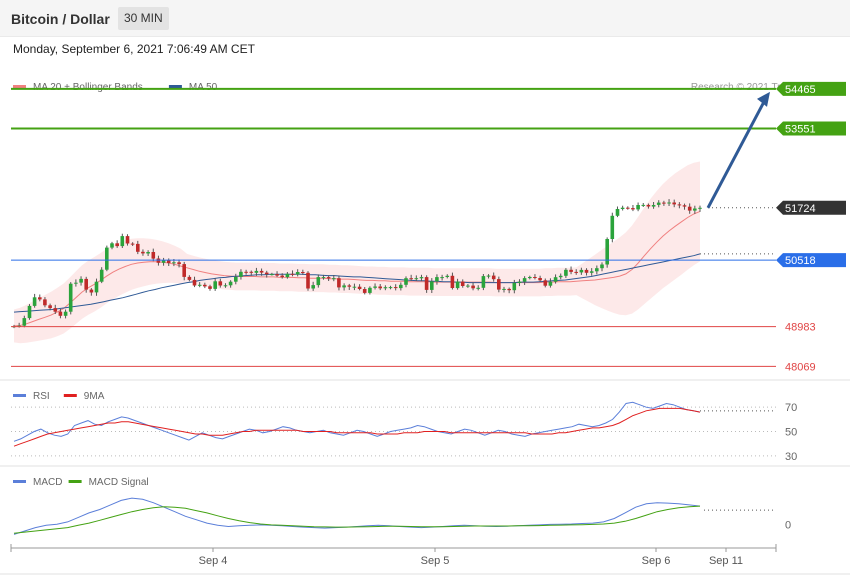 This screenshot has width=850, height=576. What do you see at coordinates (791, 408) in the screenshot?
I see `rsi-tick-label: 70` at bounding box center [791, 408].